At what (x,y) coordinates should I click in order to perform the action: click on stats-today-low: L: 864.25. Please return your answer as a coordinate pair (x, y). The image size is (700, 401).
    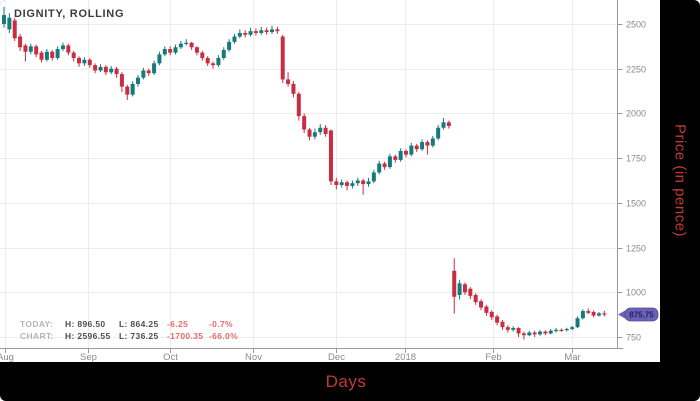
    Looking at the image, I should click on (139, 324).